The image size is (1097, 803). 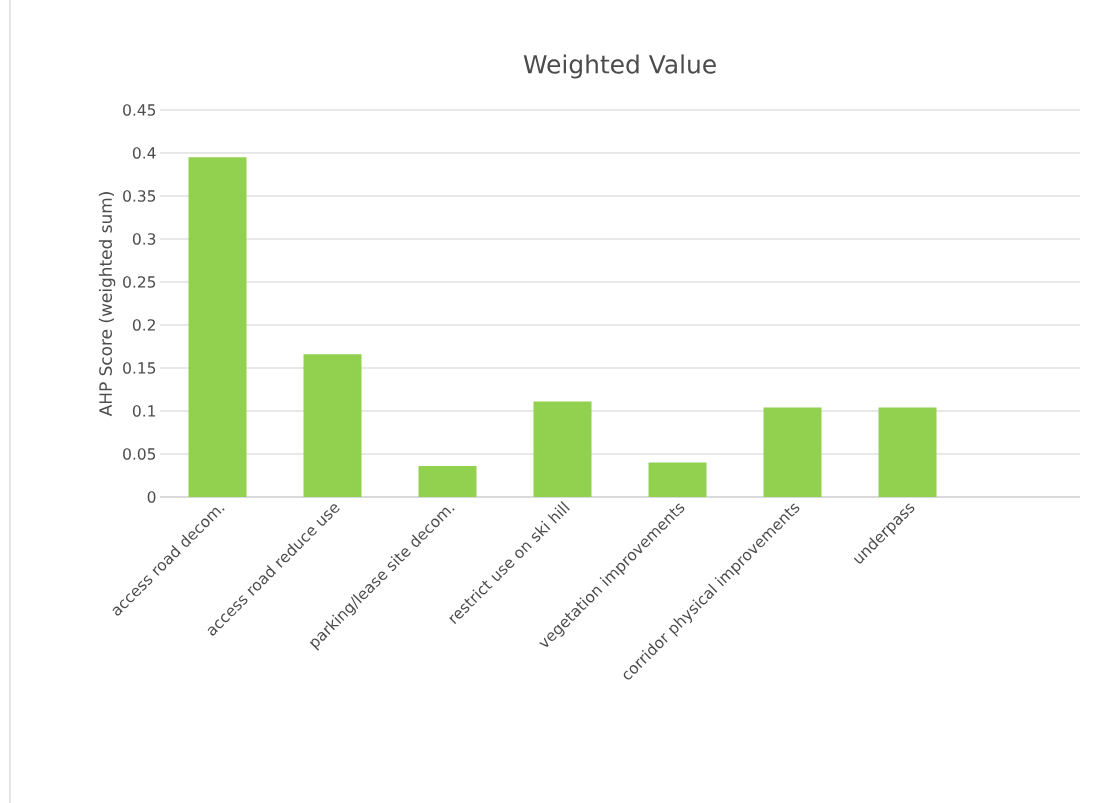 I want to click on y-tick-label: 0.25, so click(x=139, y=282).